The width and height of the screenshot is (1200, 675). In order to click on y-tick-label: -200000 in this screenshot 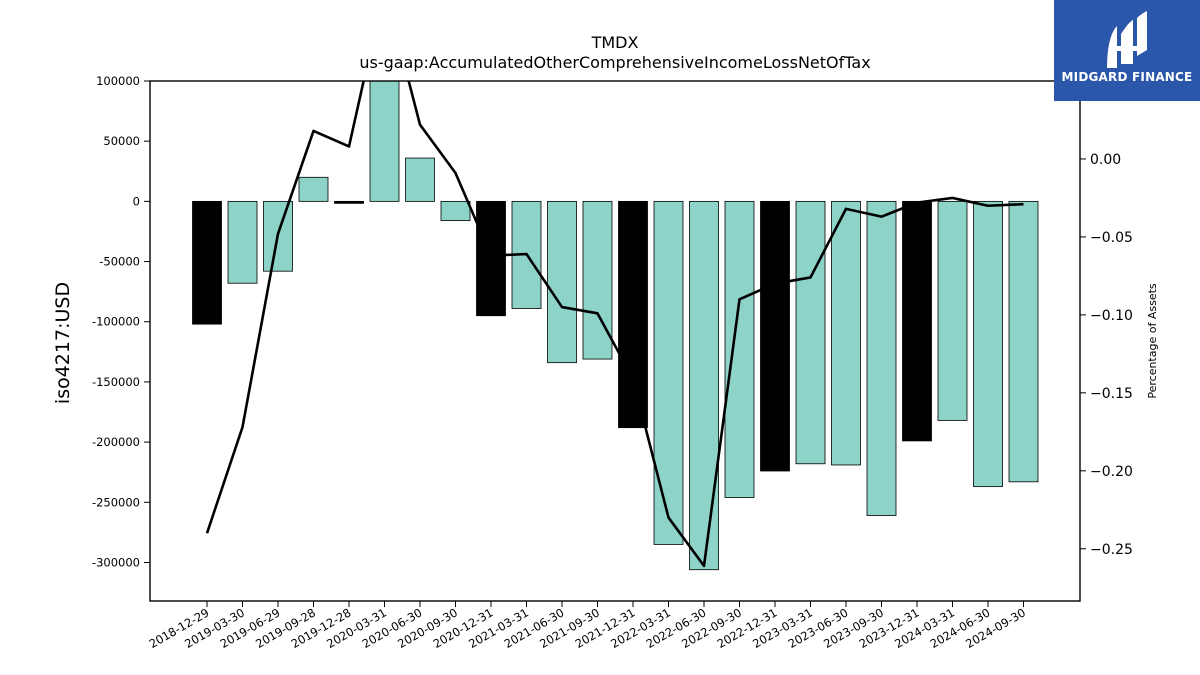, I will do `click(116, 442)`.